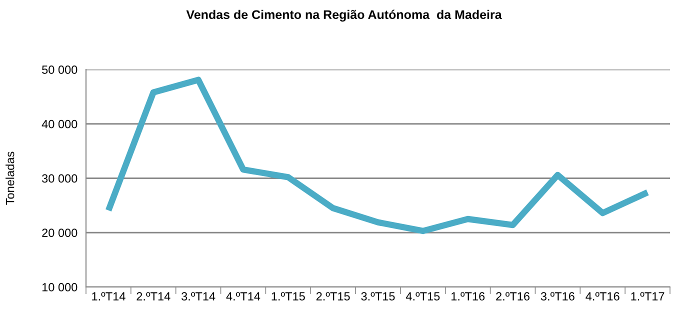  Describe the element at coordinates (423, 296) in the screenshot. I see `x-tick-label: 4.ºT15` at that location.